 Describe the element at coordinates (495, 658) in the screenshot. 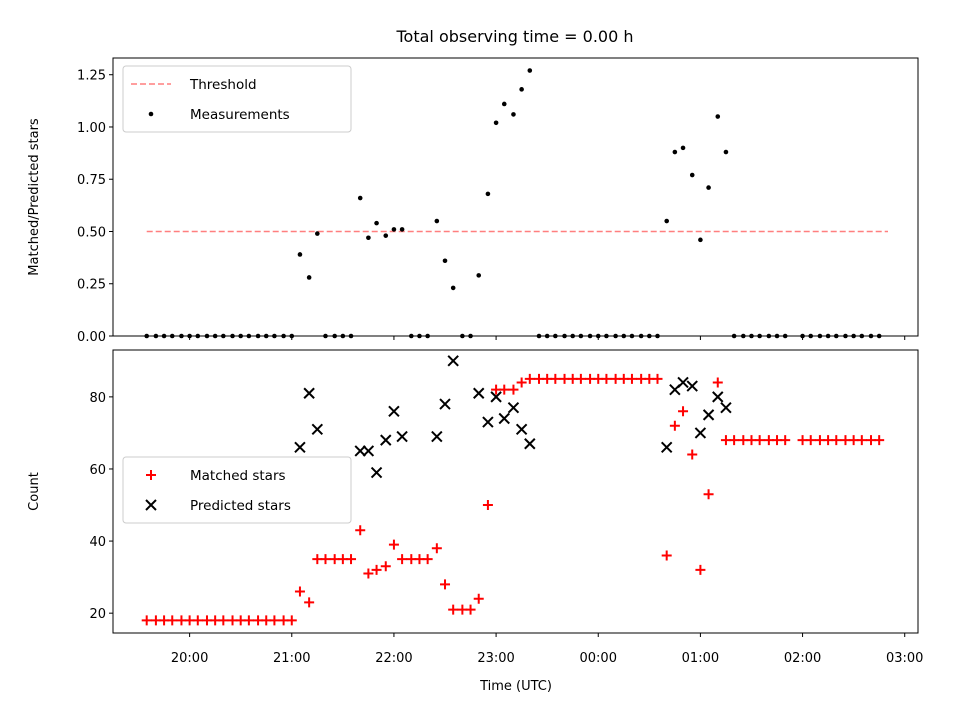

I see `x-tick-label: 23:00` at that location.